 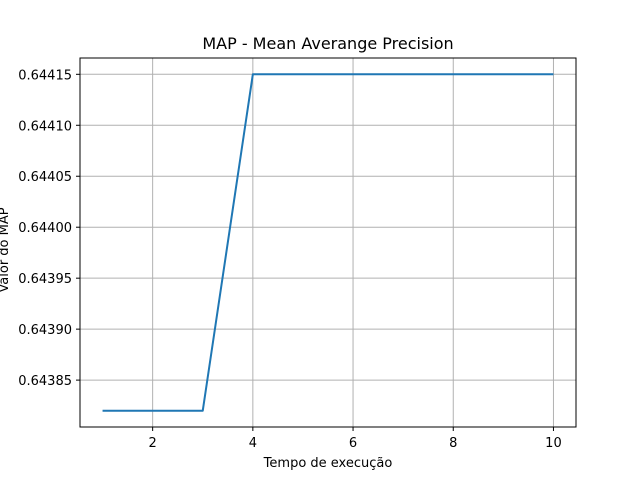 I want to click on y-tick-label: 0.64410, so click(x=45, y=126).